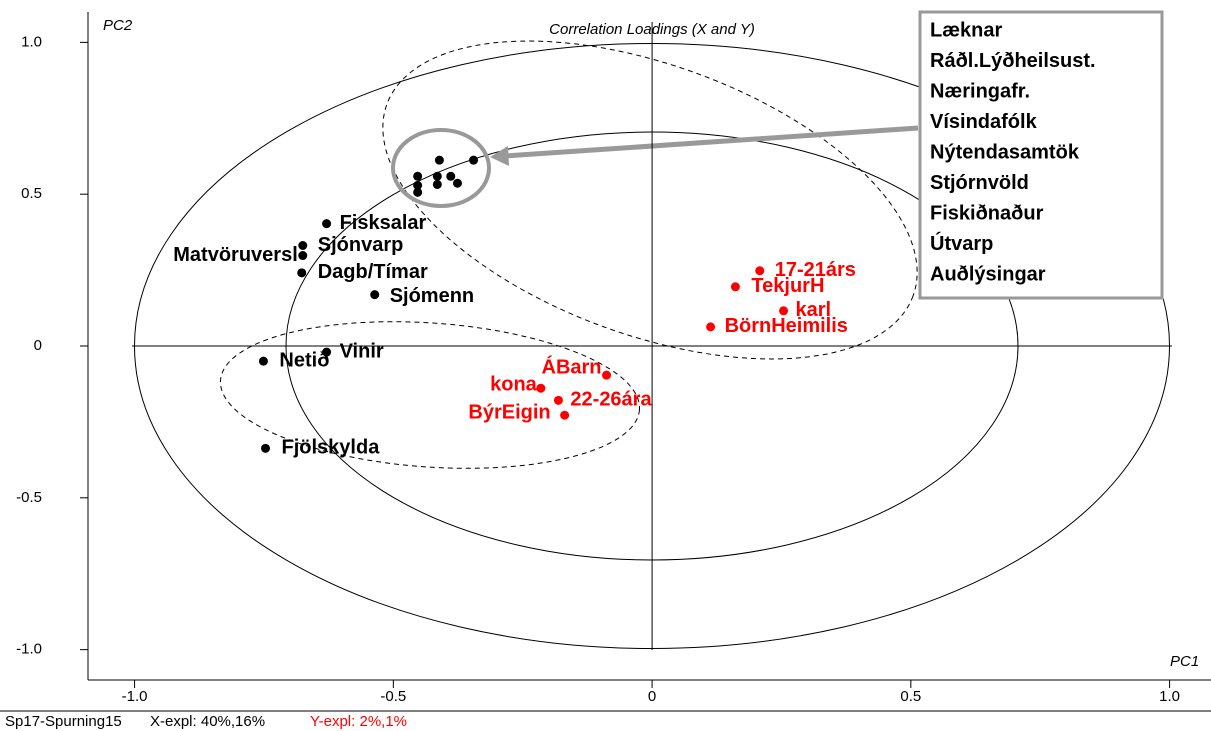  What do you see at coordinates (304, 360) in the screenshot?
I see `point-label: Netið` at bounding box center [304, 360].